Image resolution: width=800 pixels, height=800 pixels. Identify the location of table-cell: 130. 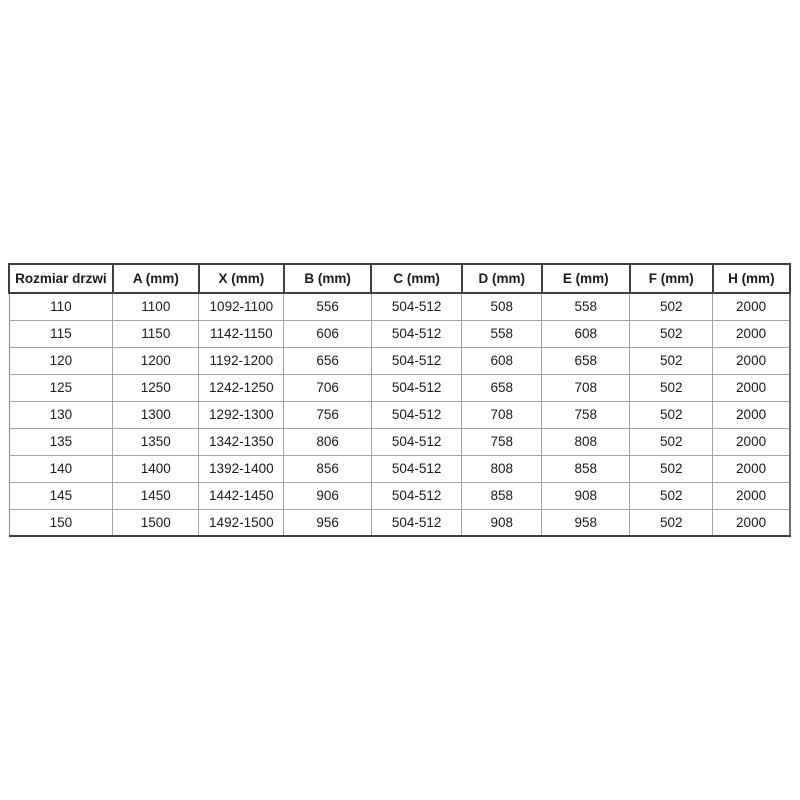
(61, 414).